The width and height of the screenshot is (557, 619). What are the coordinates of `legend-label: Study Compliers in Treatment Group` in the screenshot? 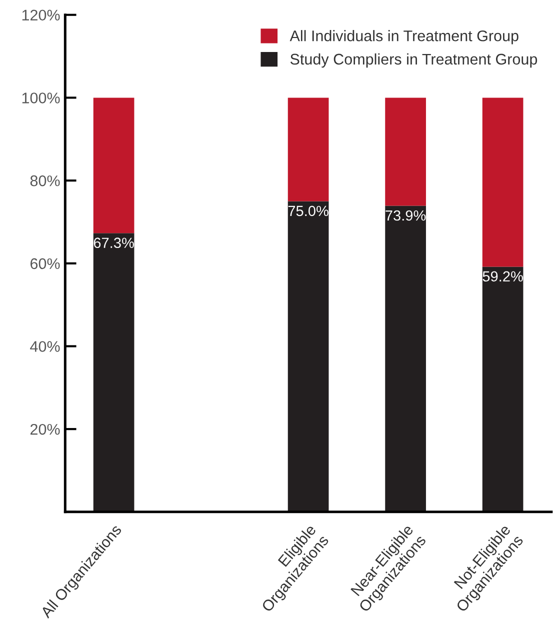 It's located at (414, 60).